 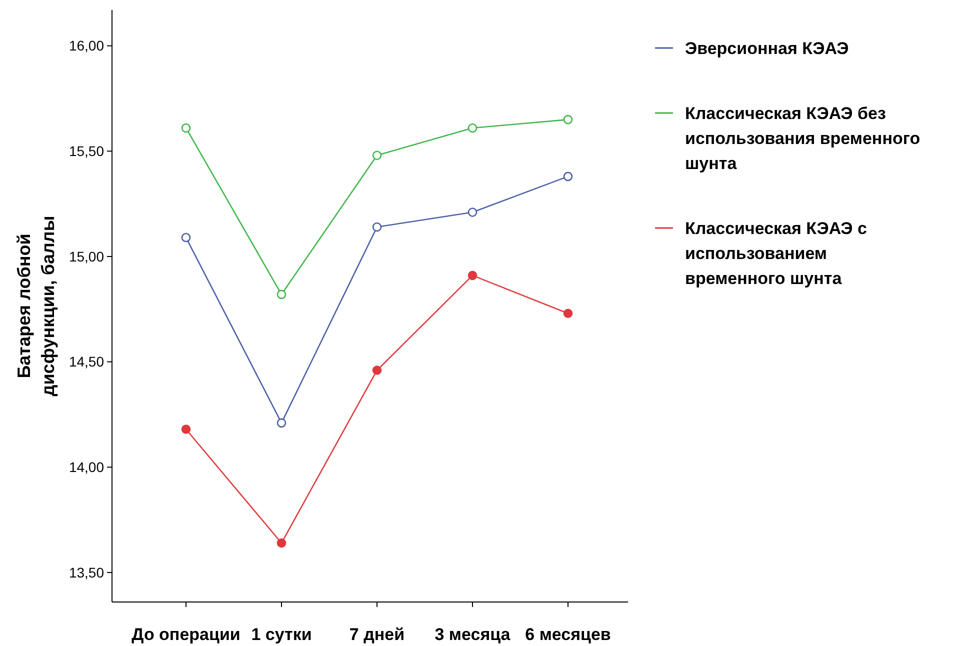 I want to click on legend-label: Классическая КЭАЭ с использованием временного шунта, so click(x=776, y=253).